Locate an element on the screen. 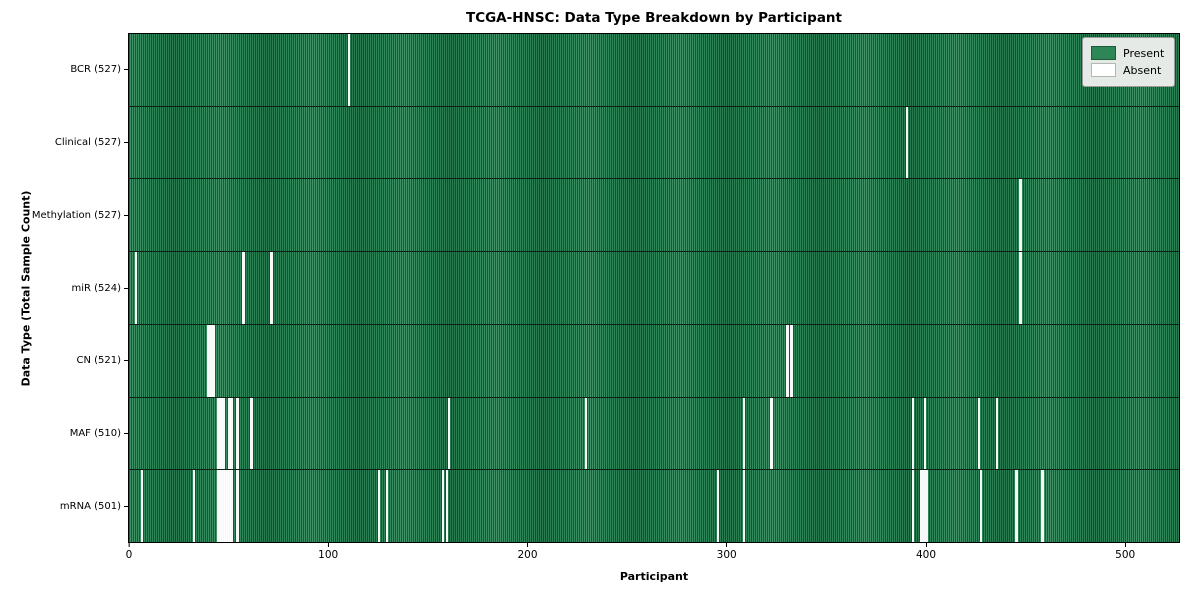 The image size is (1200, 600). y-tick-label-text: miR (524) is located at coordinates (96, 288).